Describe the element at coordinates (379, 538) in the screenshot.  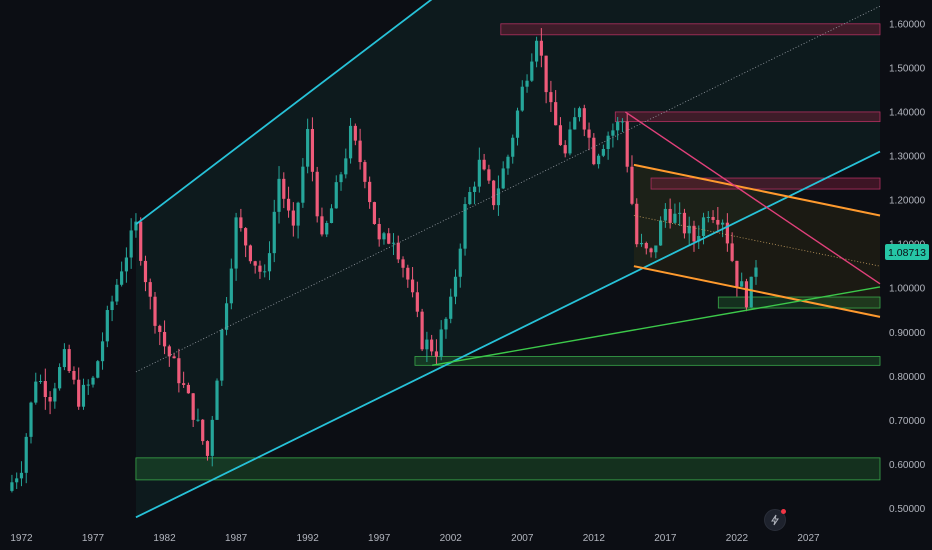
I see `time-tick-label: 1997` at that location.